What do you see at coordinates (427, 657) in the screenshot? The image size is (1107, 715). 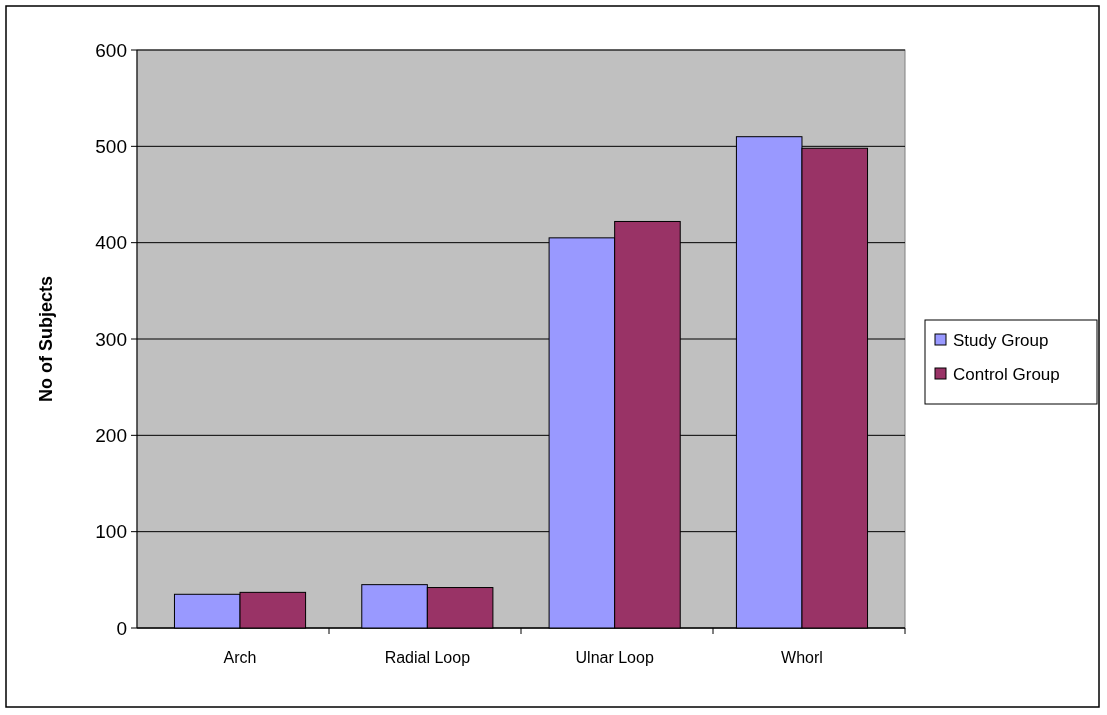 I see `x-tick-label: Radial Loop` at bounding box center [427, 657].